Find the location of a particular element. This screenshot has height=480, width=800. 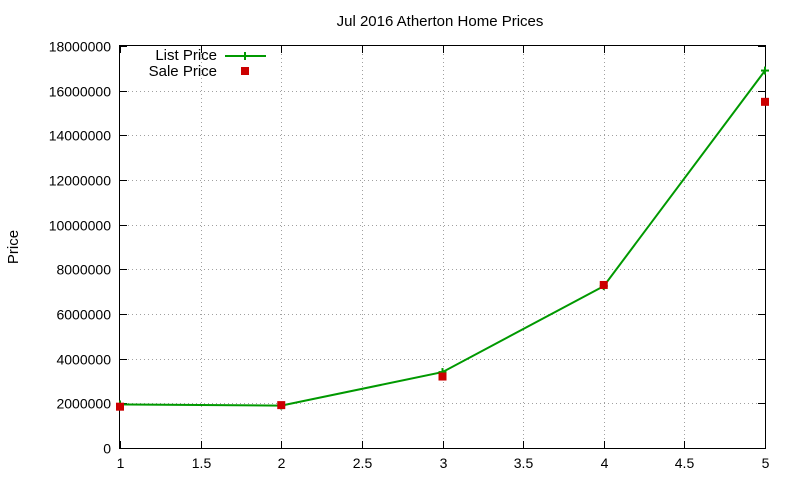

x-tick-label: 3.5 is located at coordinates (524, 463).